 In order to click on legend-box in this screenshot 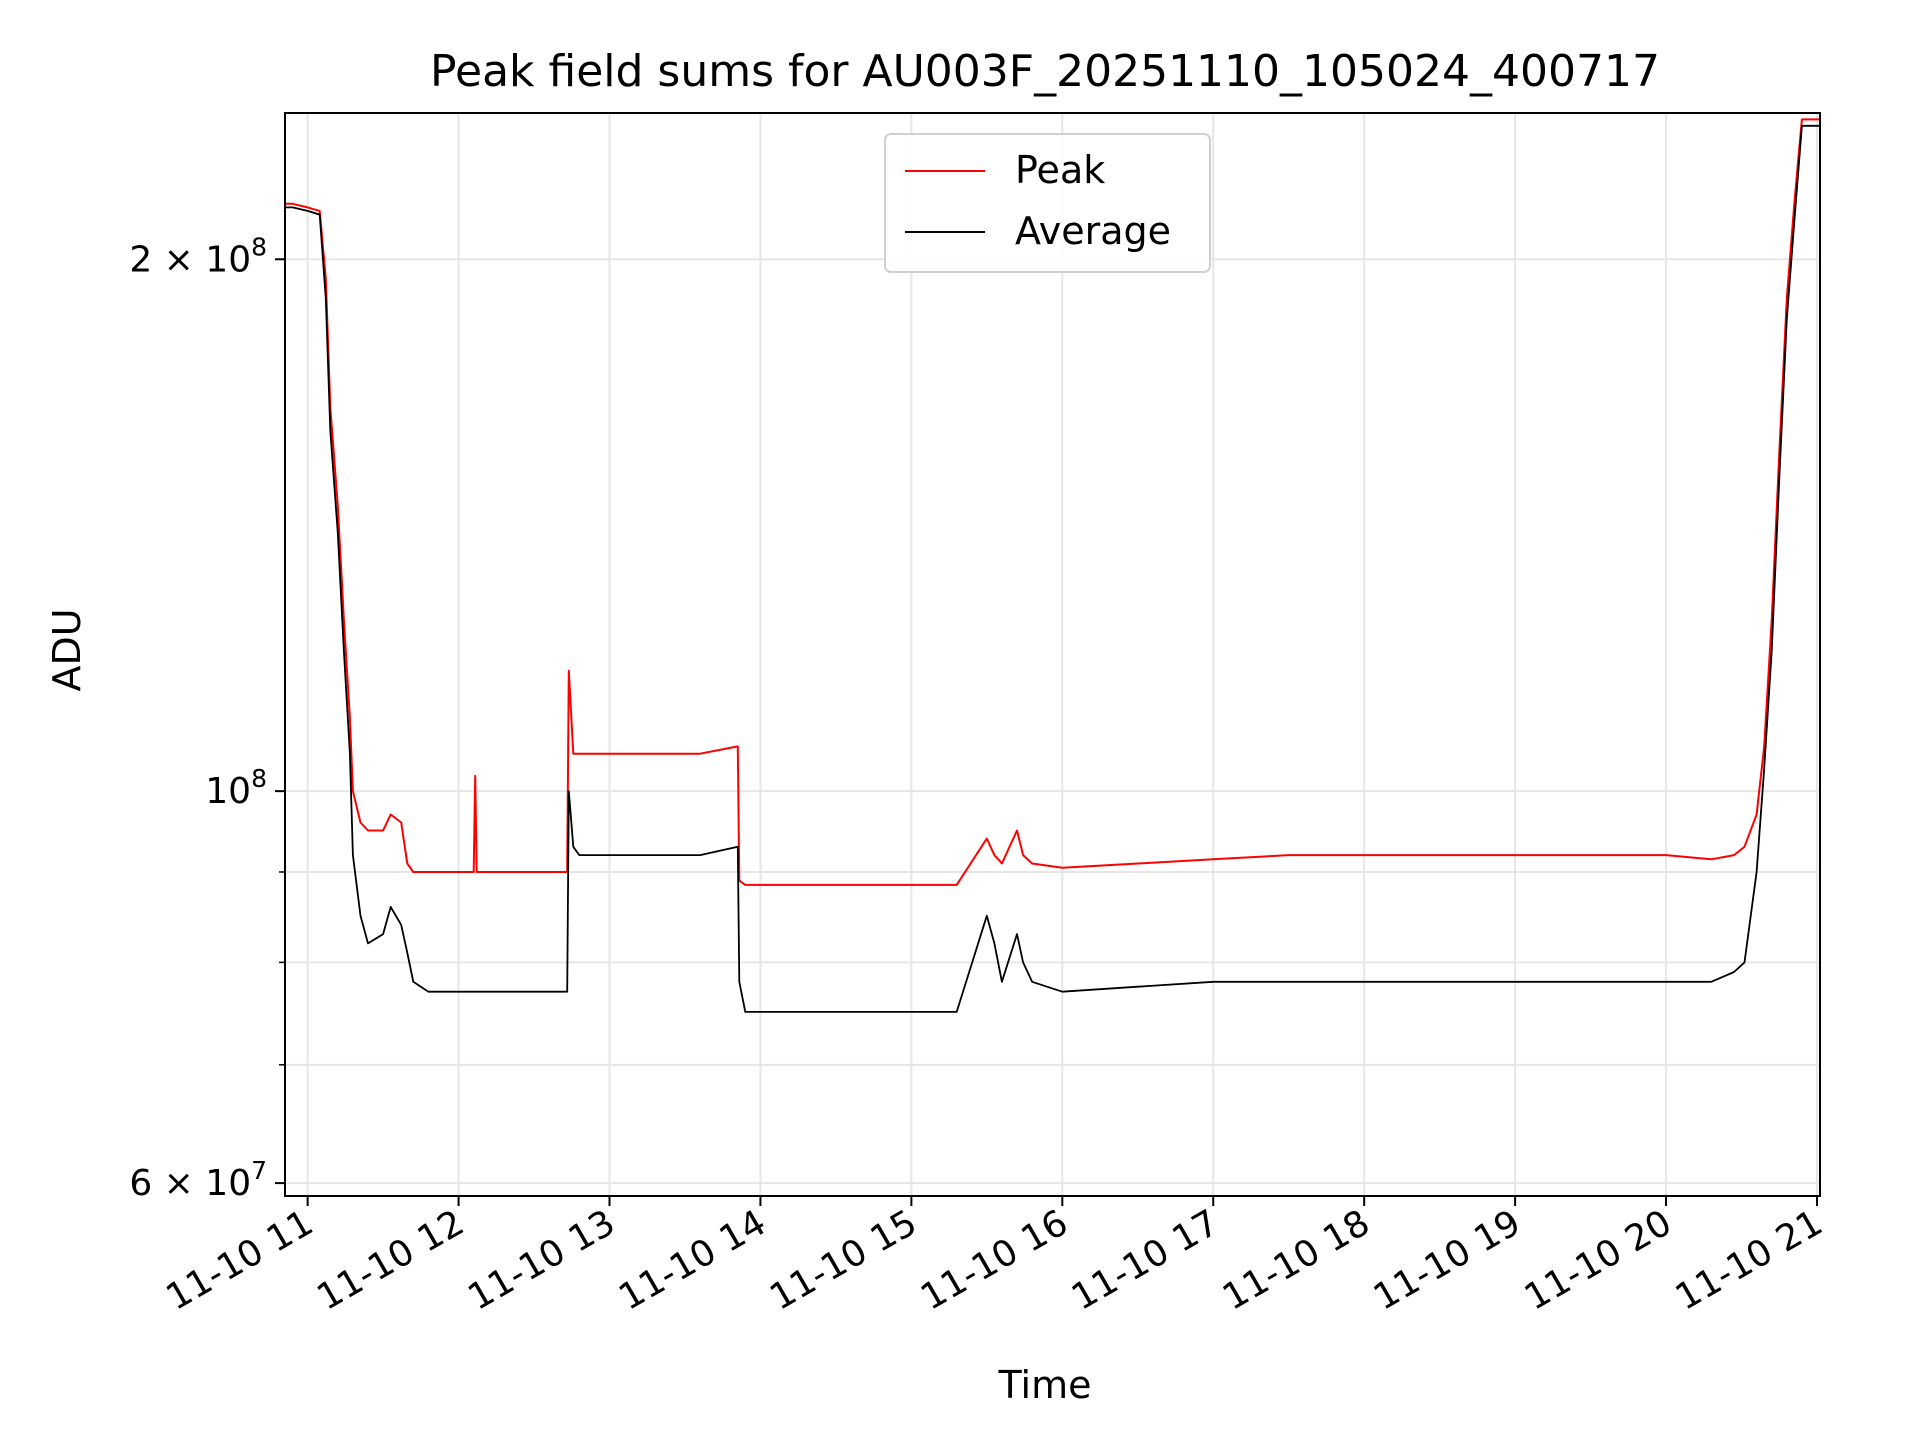, I will do `click(1047, 203)`.